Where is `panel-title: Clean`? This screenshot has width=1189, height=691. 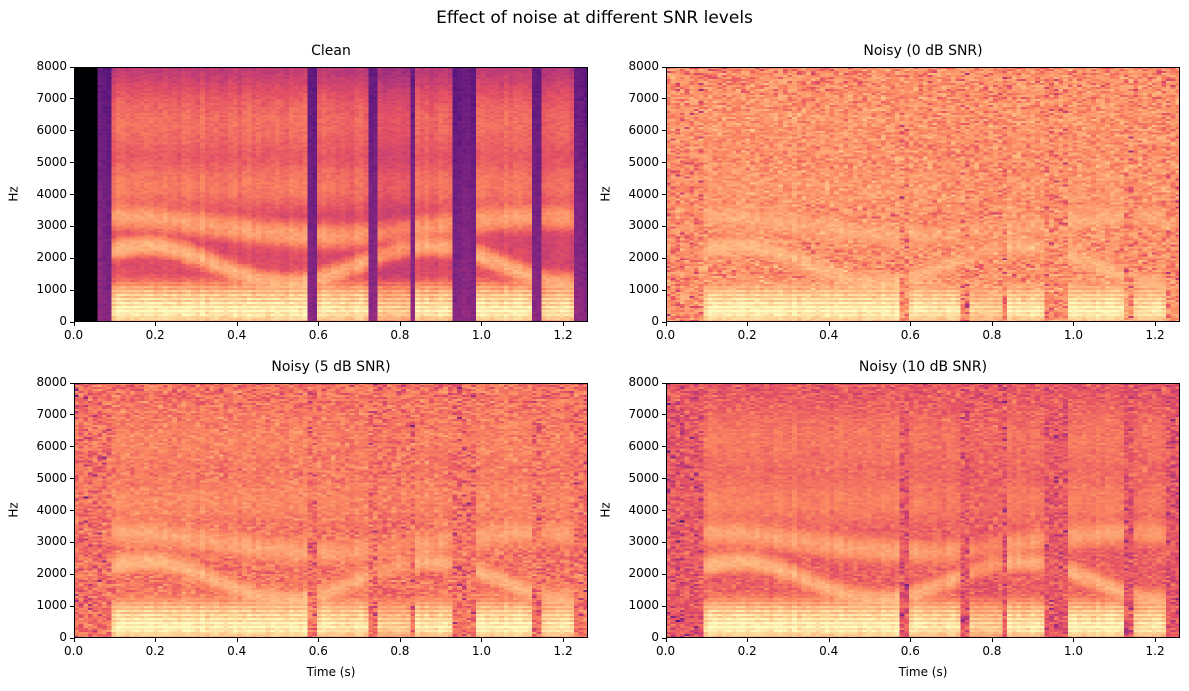 panel-title: Clean is located at coordinates (331, 51).